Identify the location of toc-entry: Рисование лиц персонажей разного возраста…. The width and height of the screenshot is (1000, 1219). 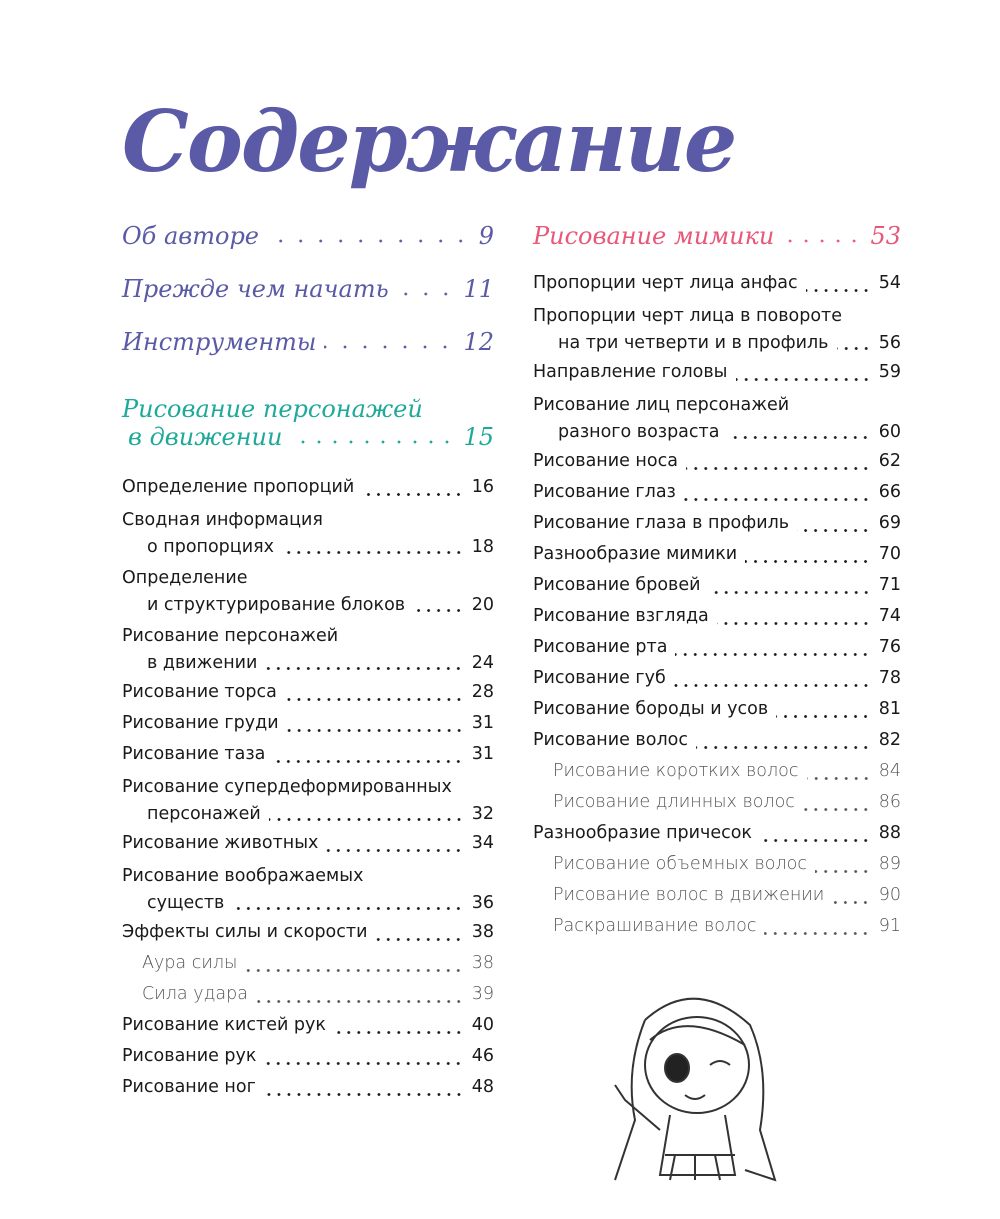
(717, 417).